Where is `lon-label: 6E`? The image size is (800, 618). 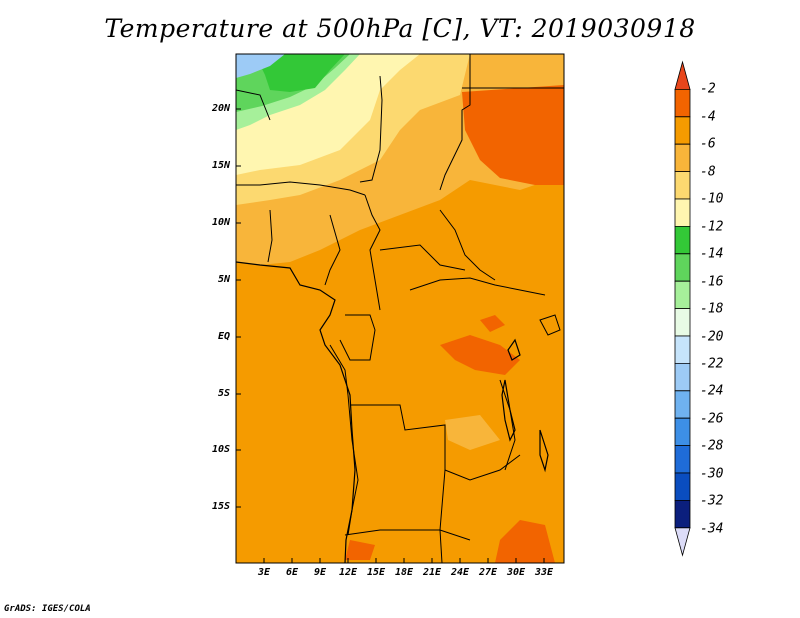
lon-label: 6E is located at coordinates (292, 572).